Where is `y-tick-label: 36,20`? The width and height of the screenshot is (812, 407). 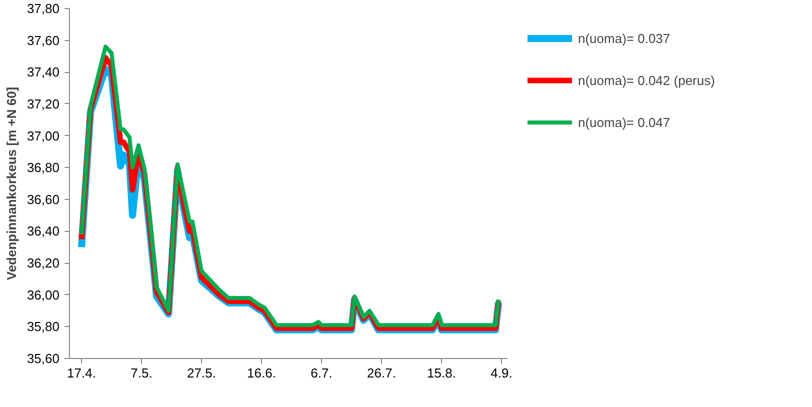
y-tick-label: 36,20 is located at coordinates (43, 263).